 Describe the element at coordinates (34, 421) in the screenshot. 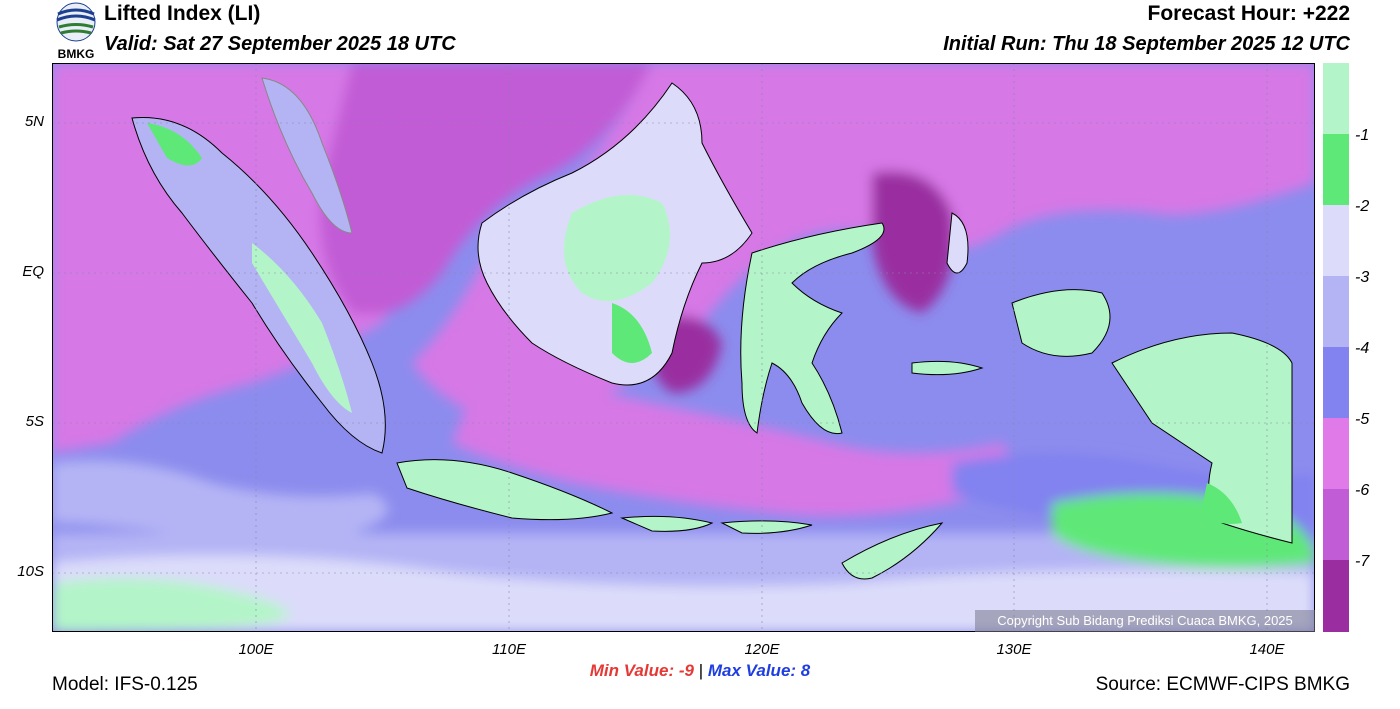

I see `lat-tick-5s: 5S` at that location.